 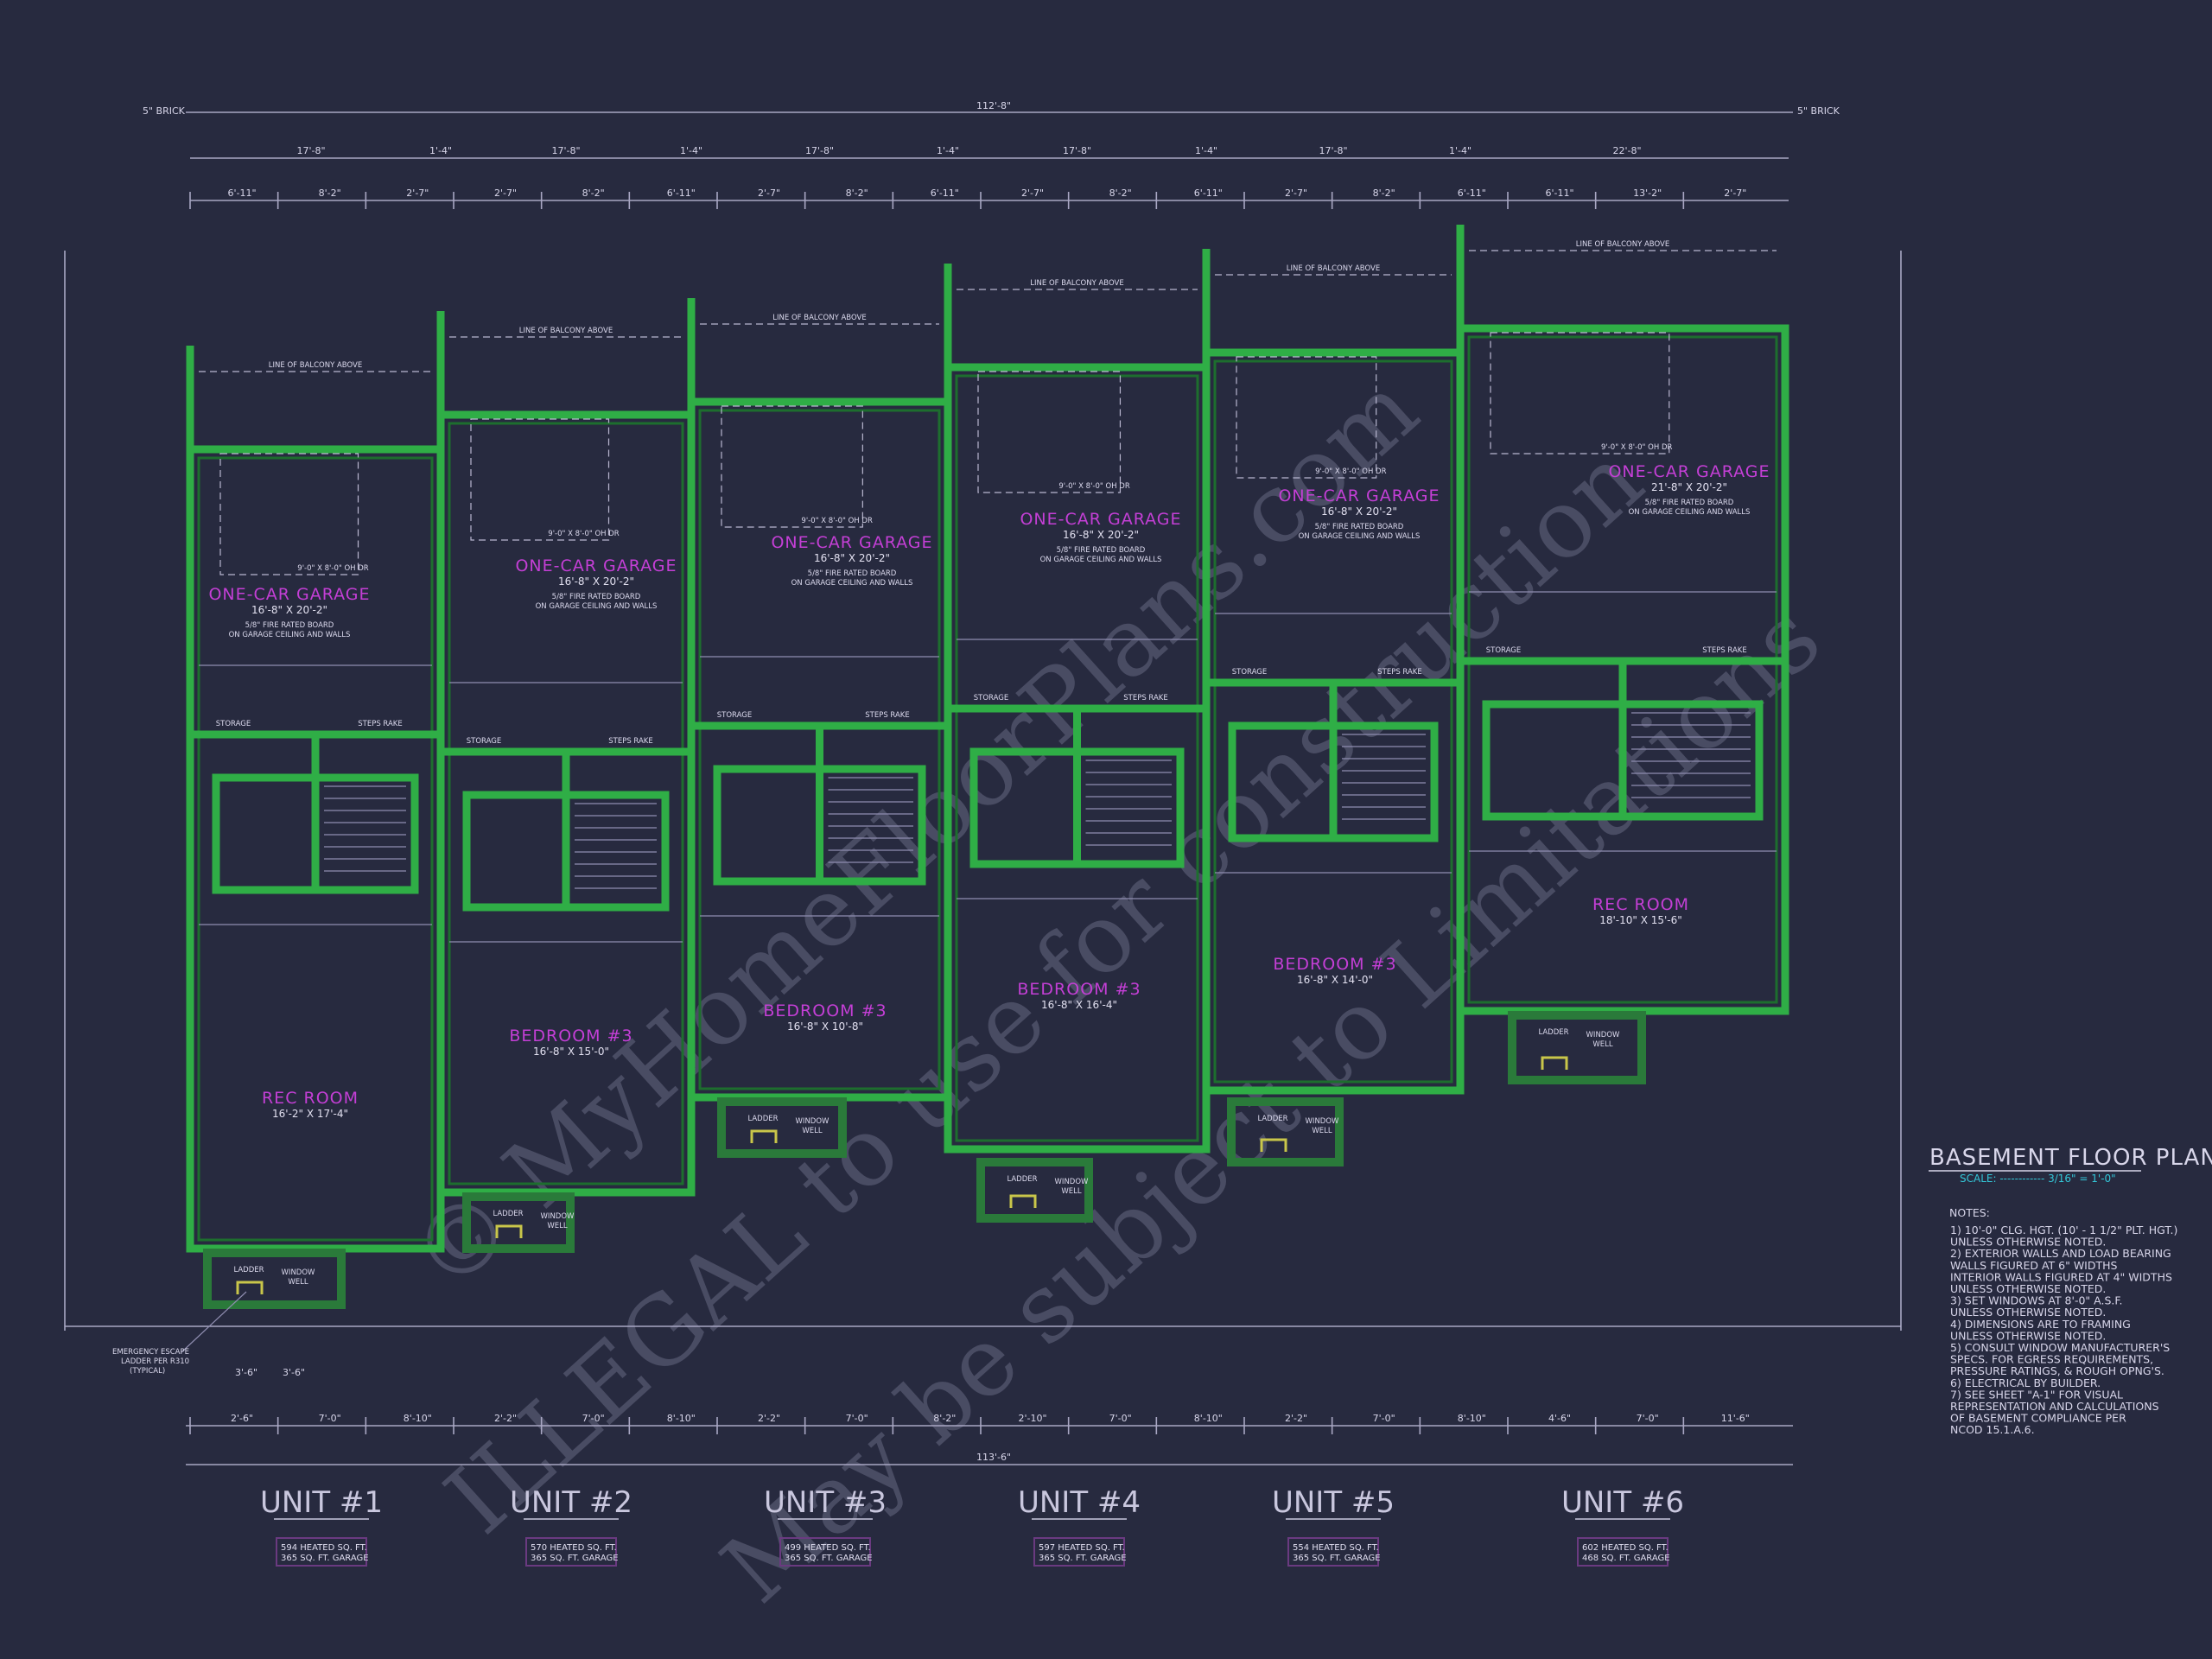 I want to click on garage-area: 365 SQ. FT. GARAGE, so click(x=1083, y=1558).